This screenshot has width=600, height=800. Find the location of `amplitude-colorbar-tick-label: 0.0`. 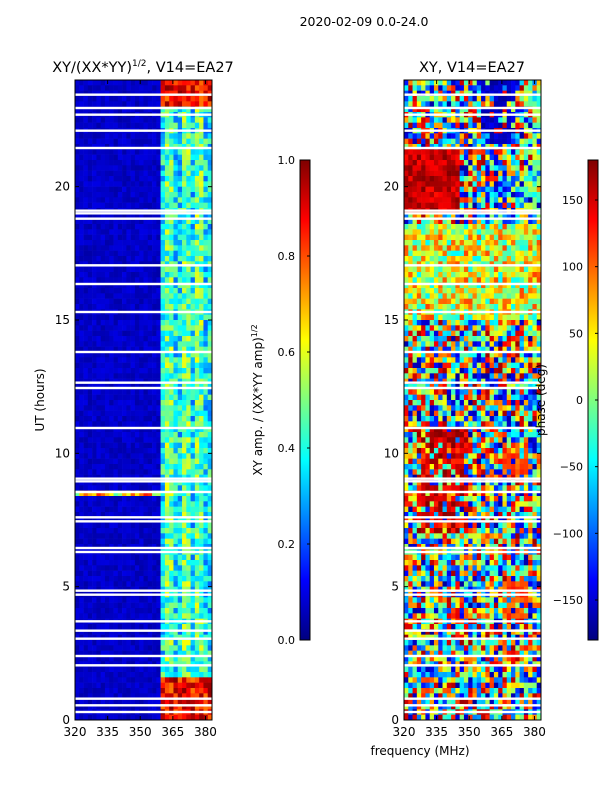

amplitude-colorbar-tick-label: 0.0 is located at coordinates (287, 640).